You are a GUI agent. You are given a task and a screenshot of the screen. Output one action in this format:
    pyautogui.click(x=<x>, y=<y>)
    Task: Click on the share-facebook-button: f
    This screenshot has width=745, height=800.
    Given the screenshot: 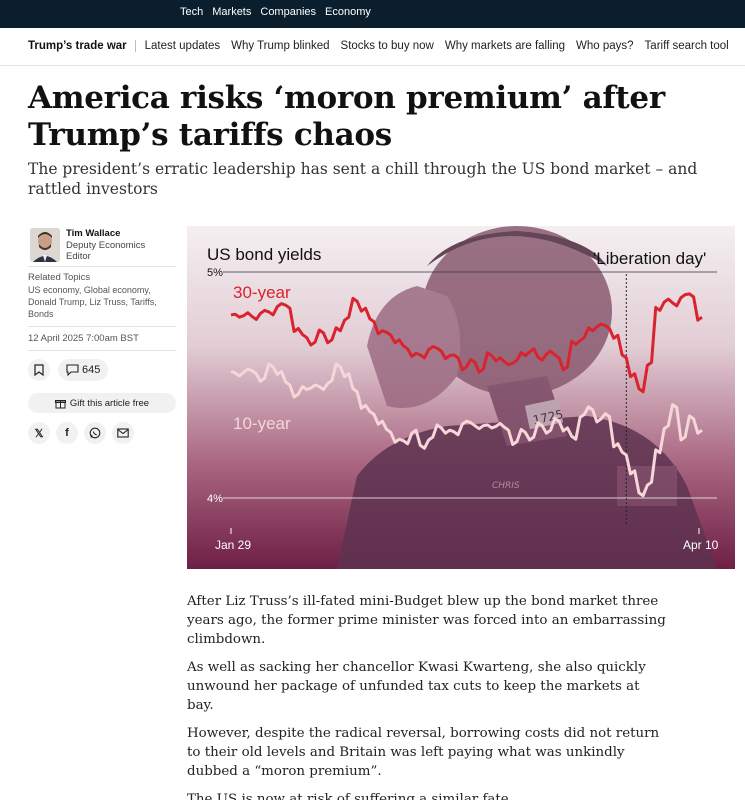 What is the action you would take?
    pyautogui.click(x=67, y=433)
    